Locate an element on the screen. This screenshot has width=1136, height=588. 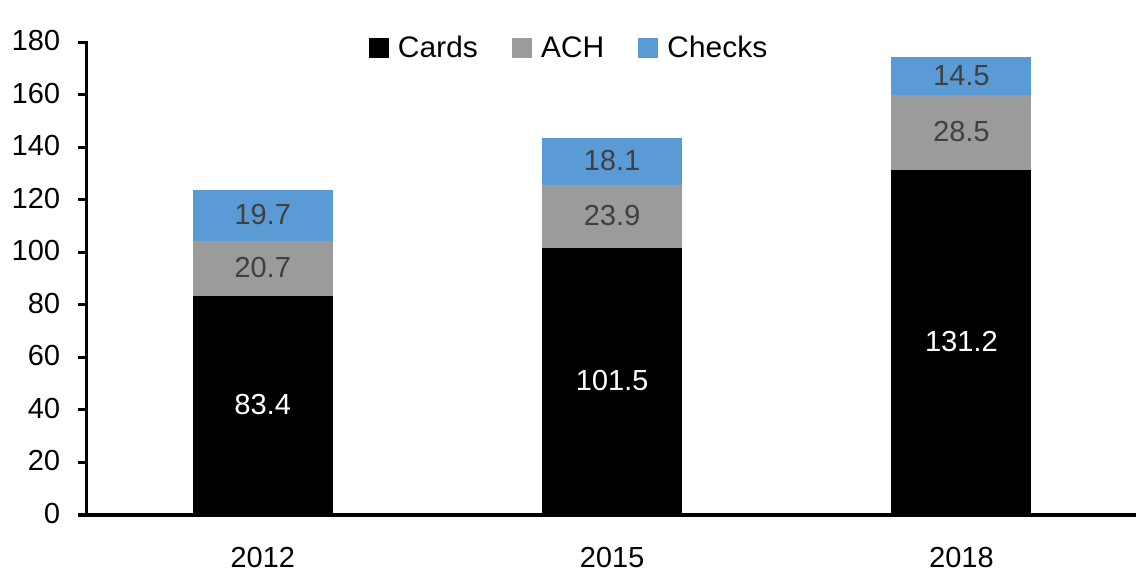
y-tick-label: 120 is located at coordinates (35, 198).